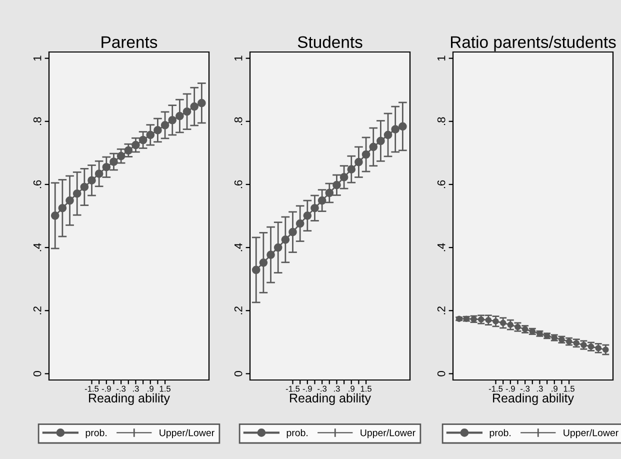 The image size is (621, 459). Describe the element at coordinates (130, 42) in the screenshot. I see `chart-title: Parents` at that location.